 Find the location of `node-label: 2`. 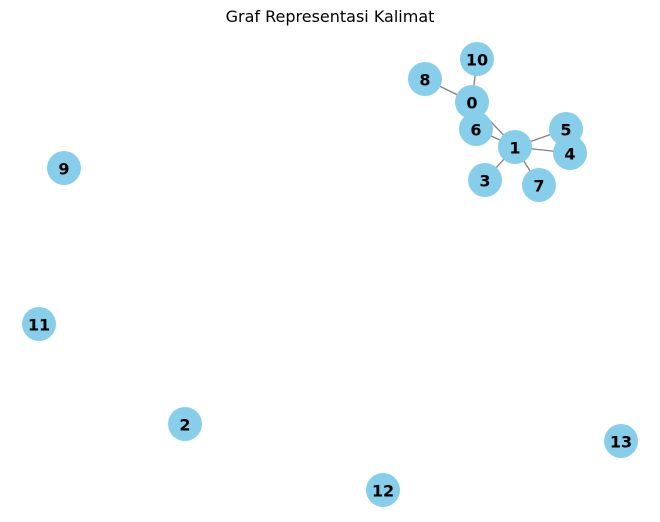

node-label: 2 is located at coordinates (184, 425).